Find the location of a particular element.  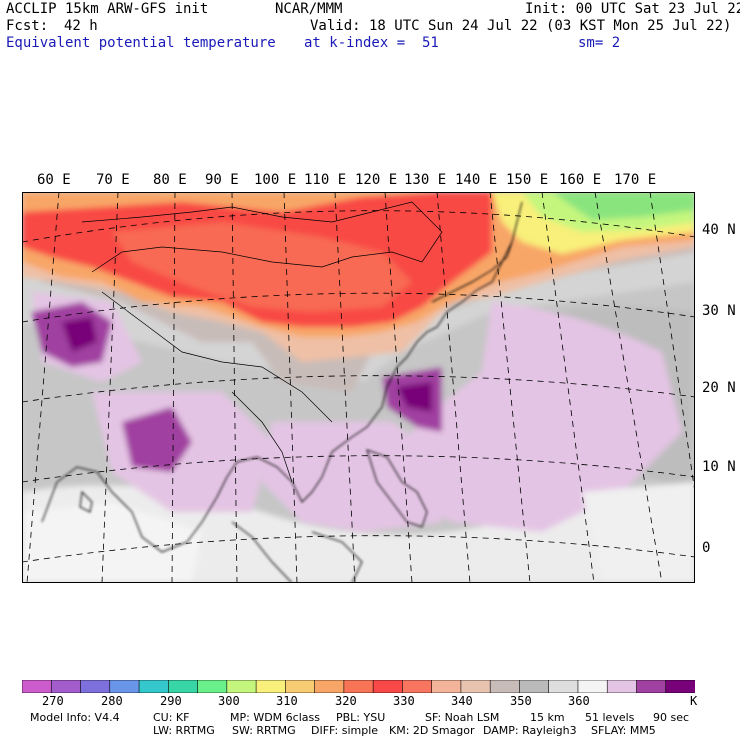

colorbar is located at coordinates (358, 686).